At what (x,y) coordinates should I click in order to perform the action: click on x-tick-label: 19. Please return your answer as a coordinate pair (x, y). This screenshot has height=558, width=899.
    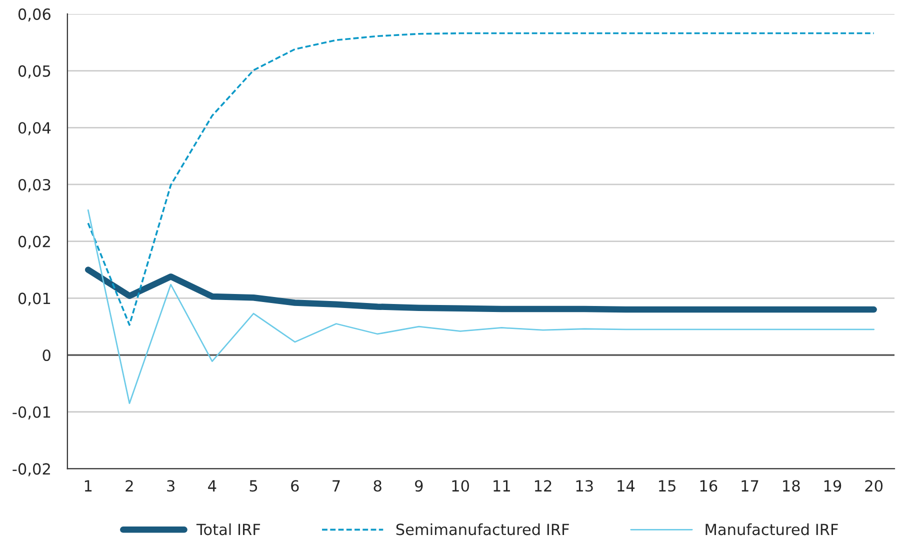
    Looking at the image, I should click on (833, 486).